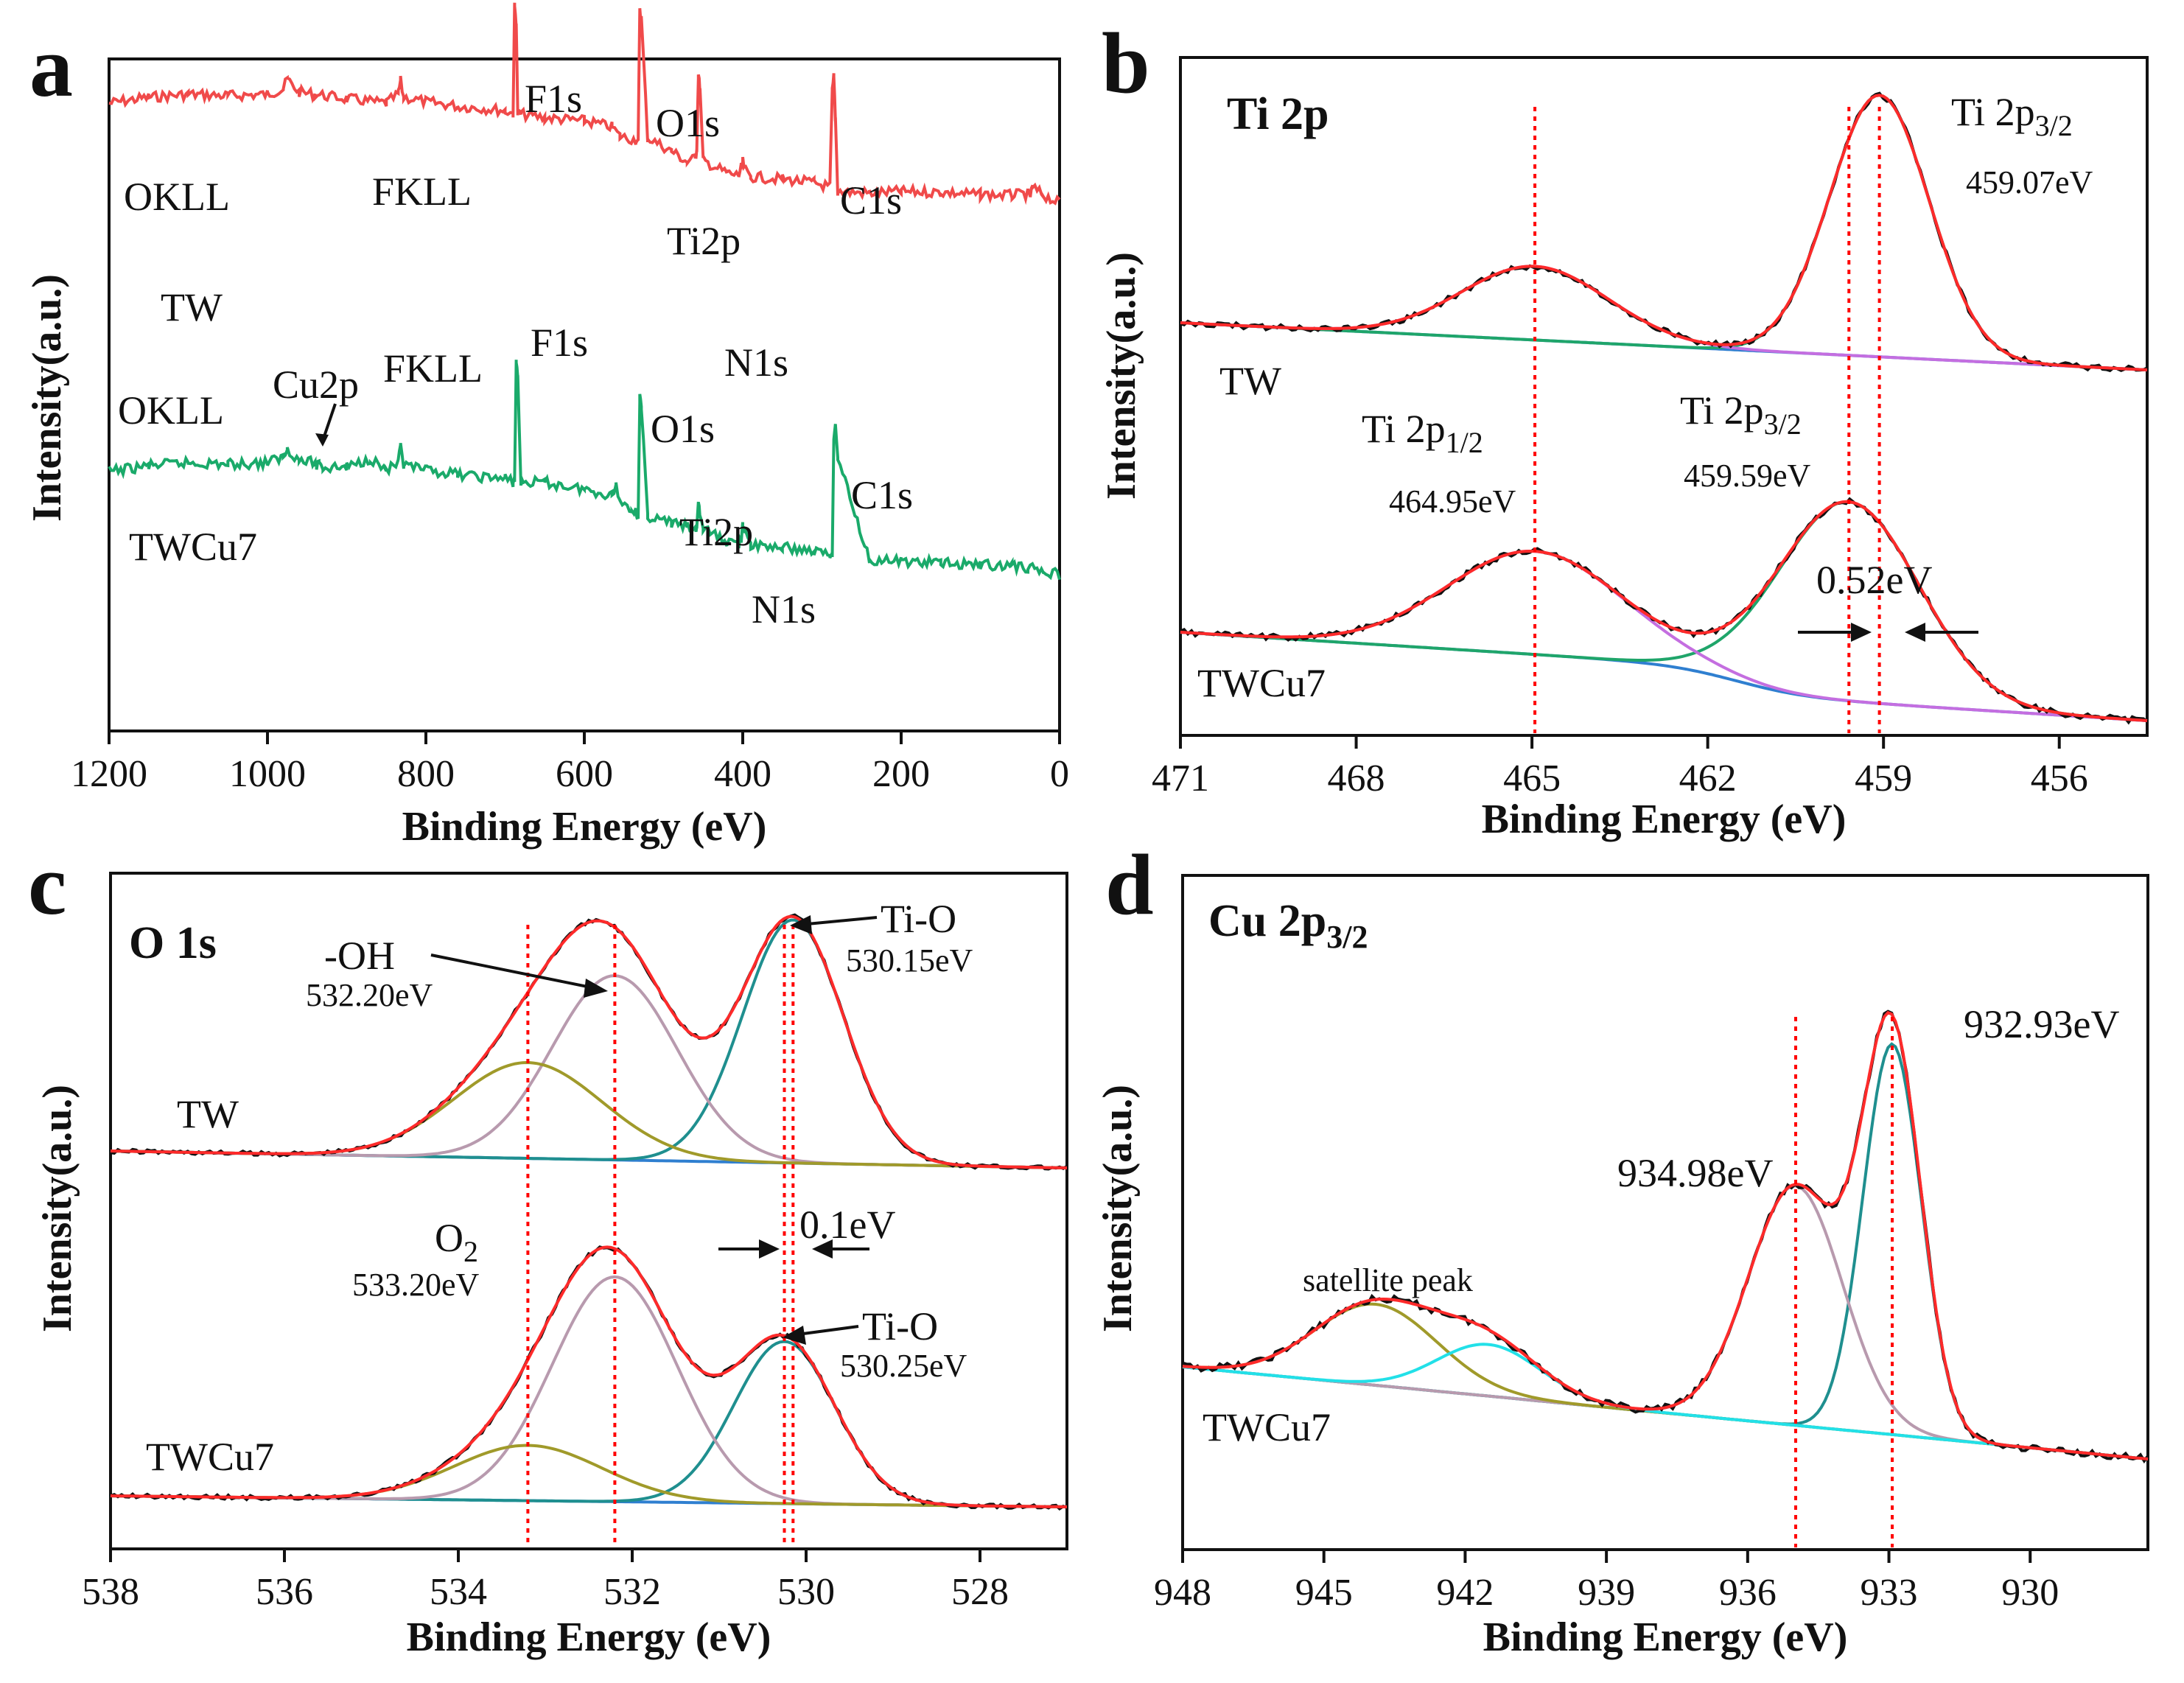 Image resolution: width=2184 pixels, height=1683 pixels. Describe the element at coordinates (51, 66) in the screenshot. I see `panel-a-letter: a` at that location.